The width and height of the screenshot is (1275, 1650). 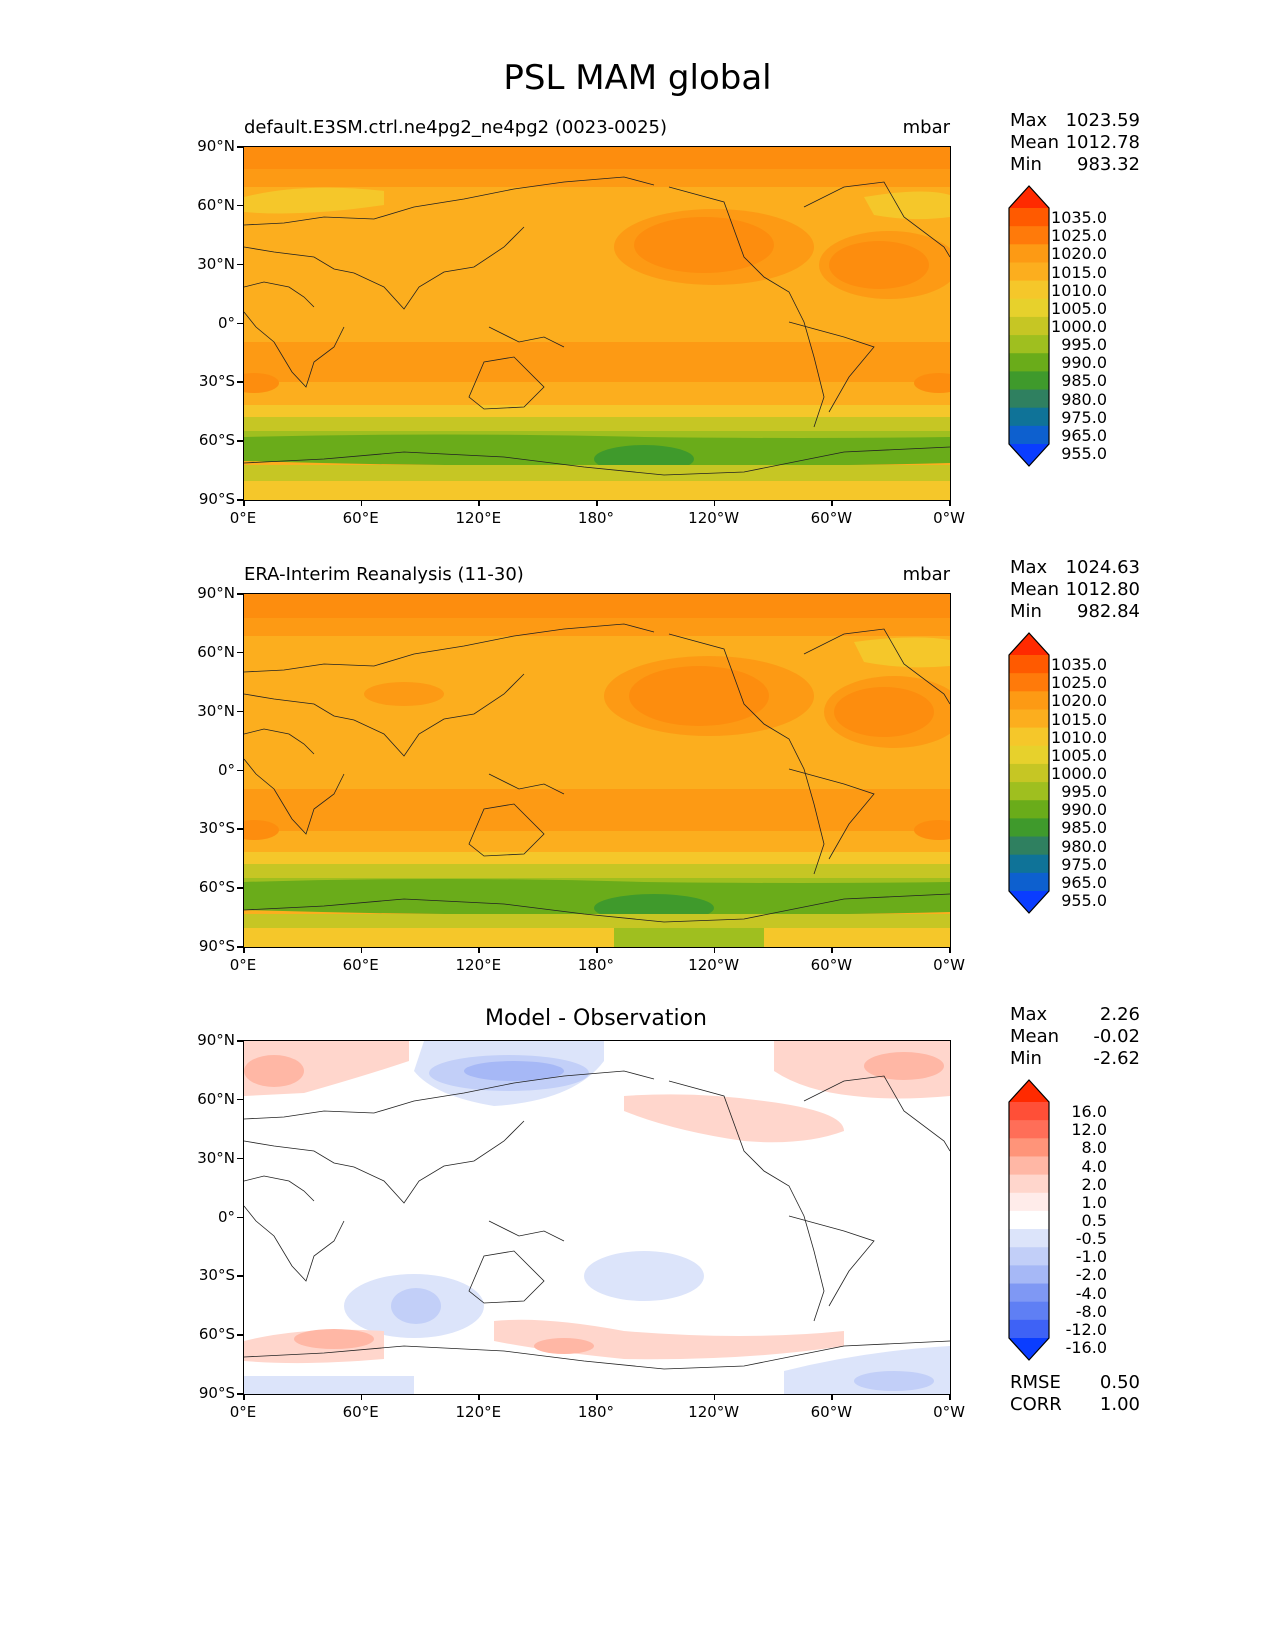 I want to click on metrics-difference: RMSE 0.50 CORR 1.00, so click(x=1075, y=1394).